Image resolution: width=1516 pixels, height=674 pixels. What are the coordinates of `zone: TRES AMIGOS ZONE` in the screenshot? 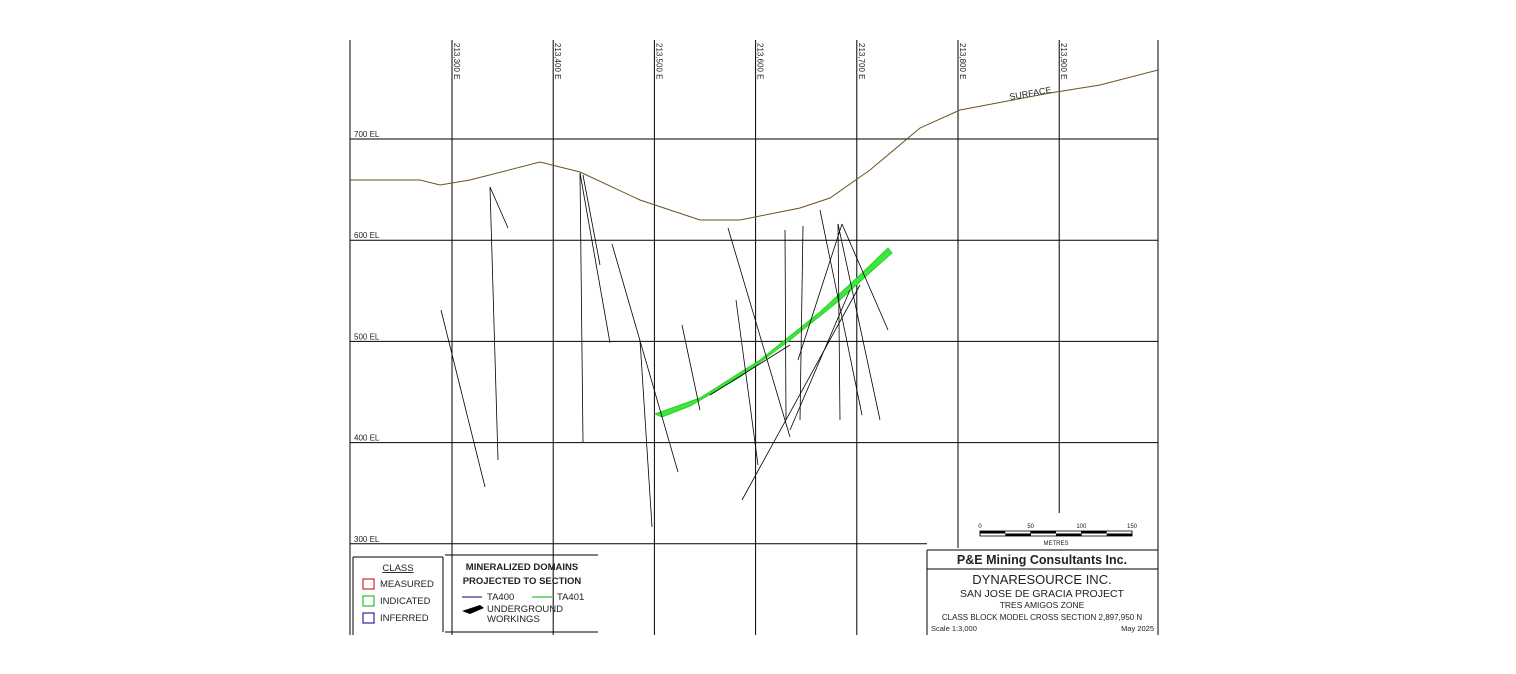 It's located at (1042, 605).